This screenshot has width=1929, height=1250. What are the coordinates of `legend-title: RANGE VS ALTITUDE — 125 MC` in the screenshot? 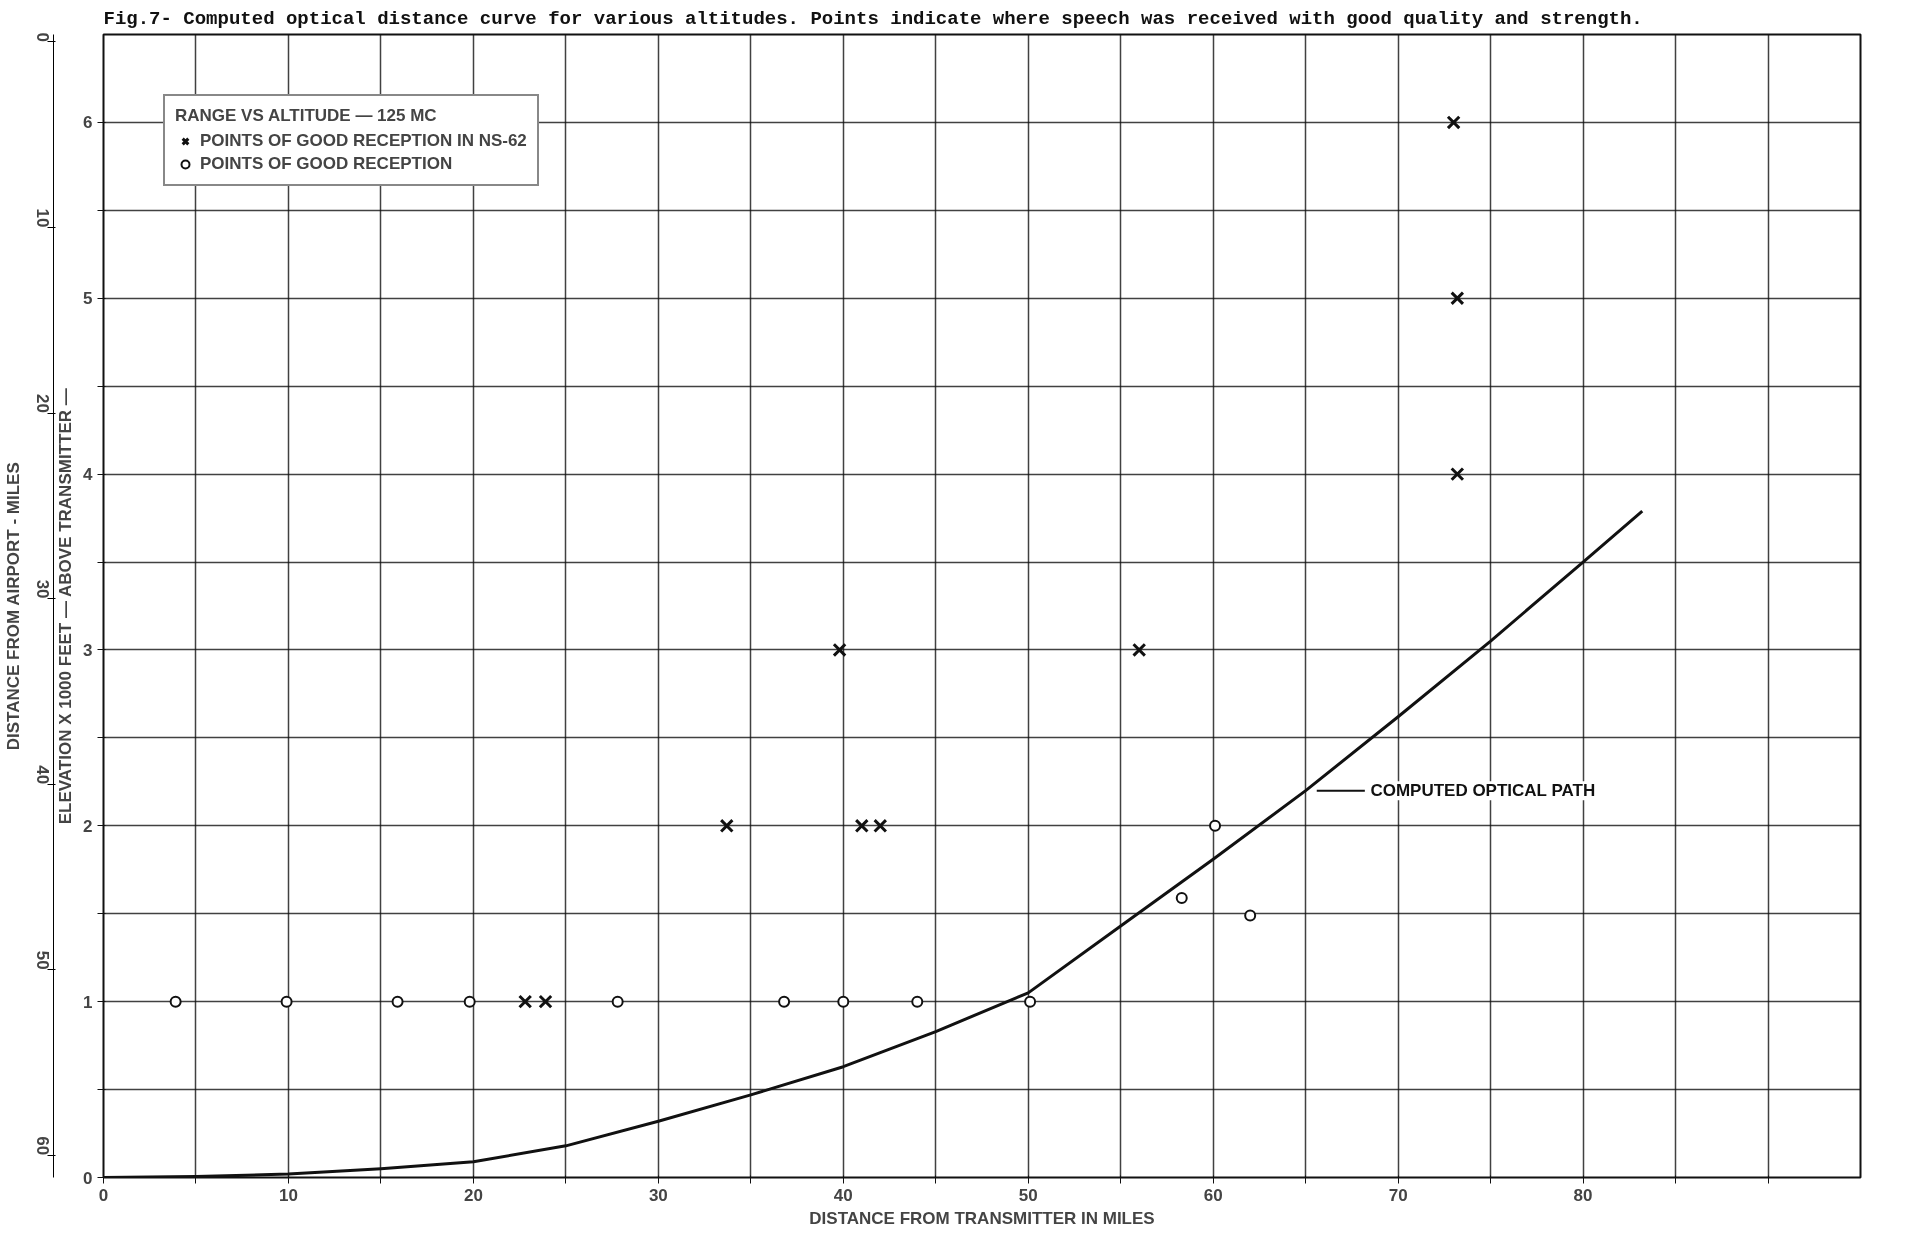 It's located at (306, 116).